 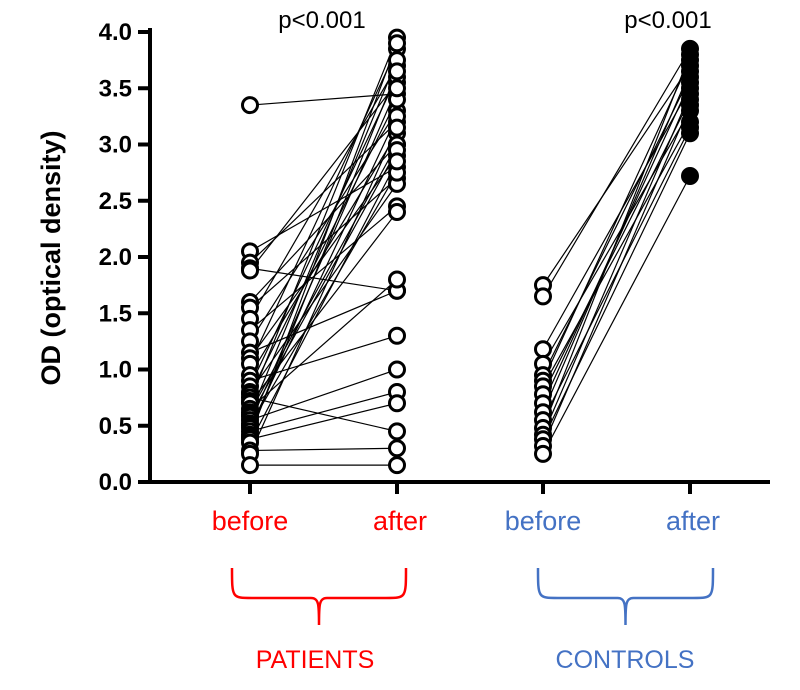 What do you see at coordinates (115, 201) in the screenshot?
I see `y-tick-label: 2.5` at bounding box center [115, 201].